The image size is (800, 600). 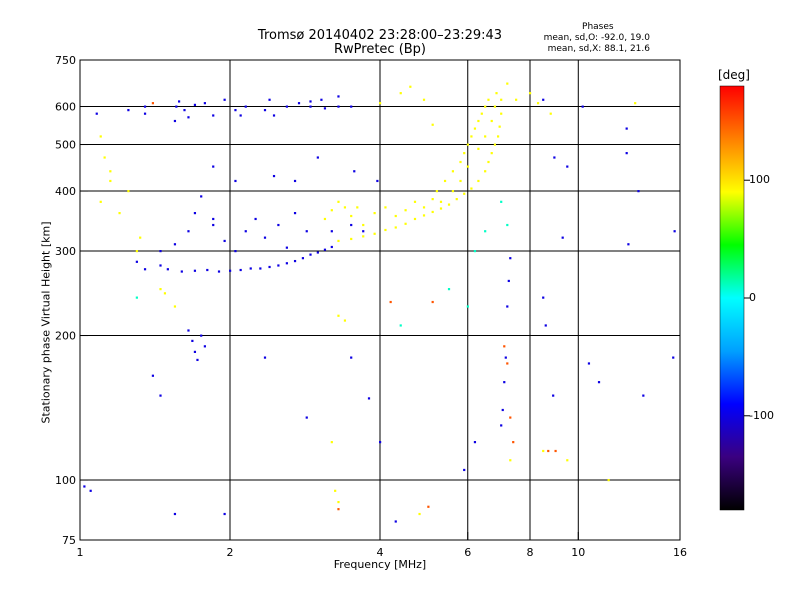 I want to click on colorbar-ticks, so click(x=747, y=298).